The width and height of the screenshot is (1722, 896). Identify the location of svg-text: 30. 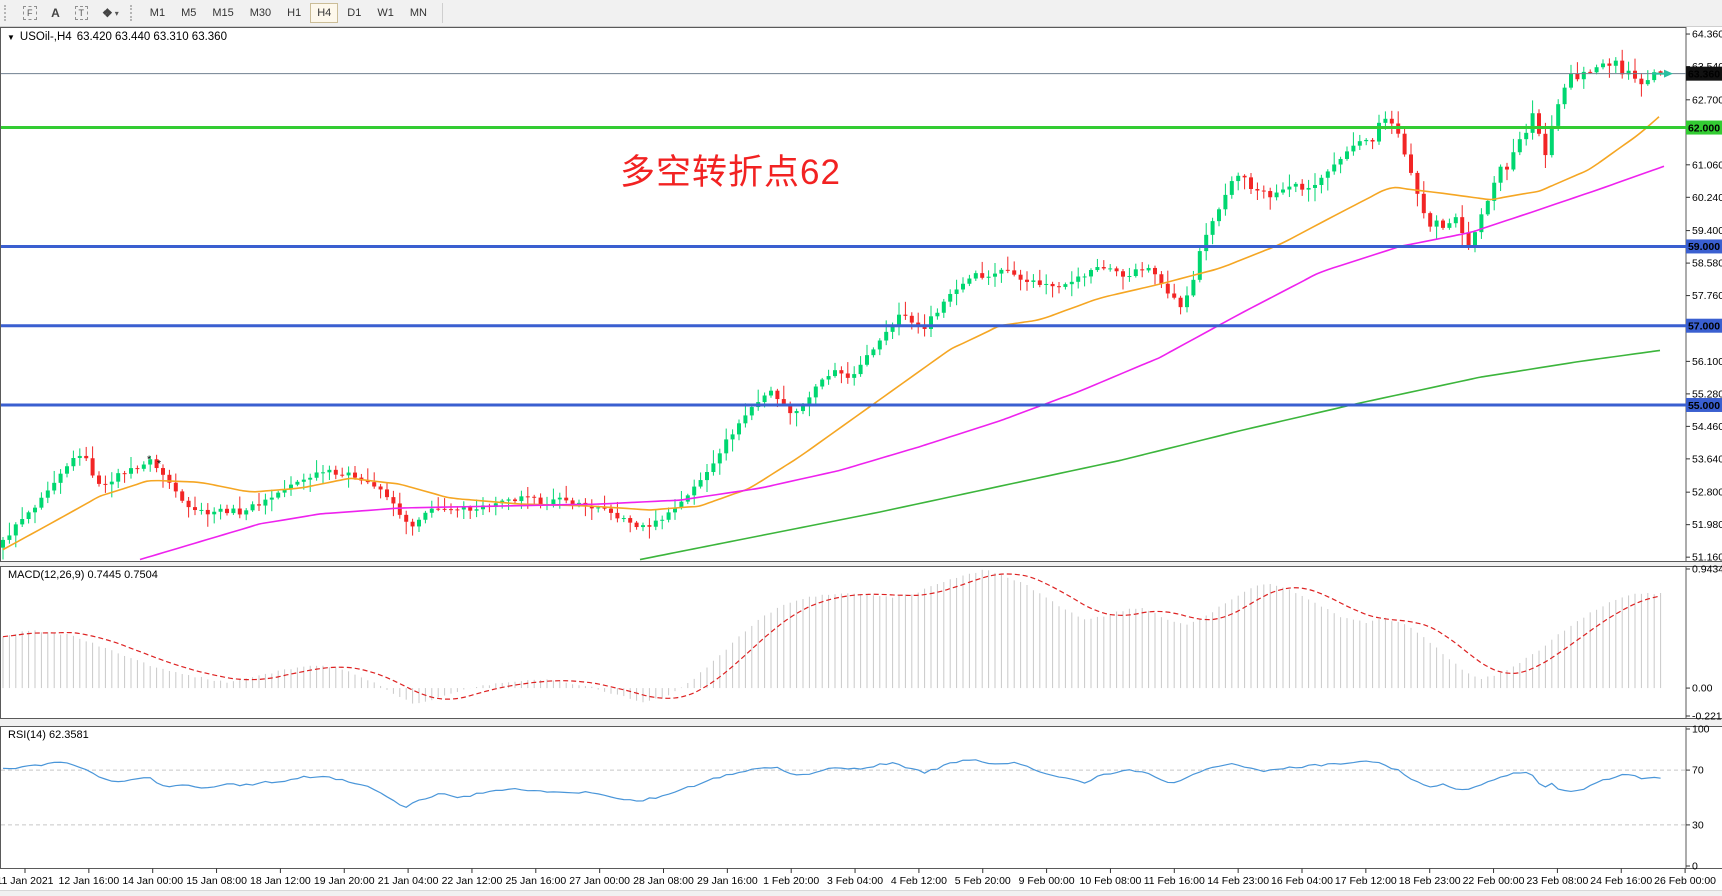
(1698, 825).